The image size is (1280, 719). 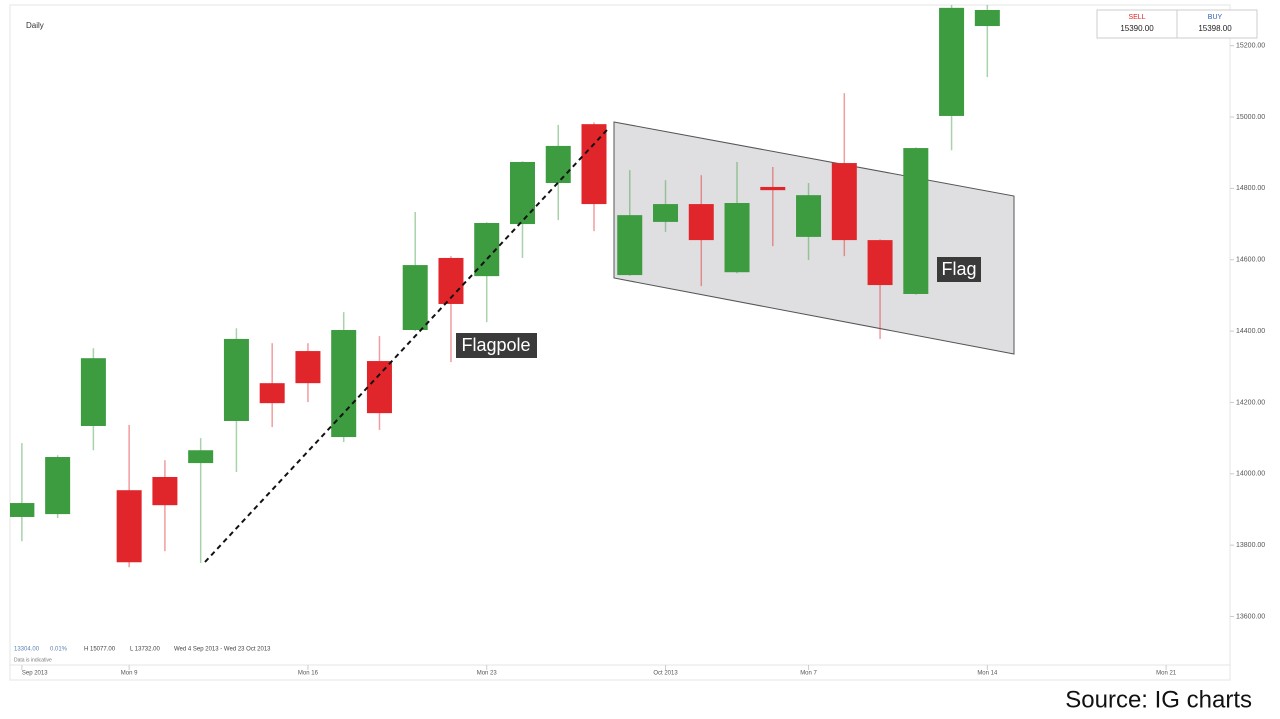 I want to click on x-tick-label: Oct 2013, so click(x=665, y=674).